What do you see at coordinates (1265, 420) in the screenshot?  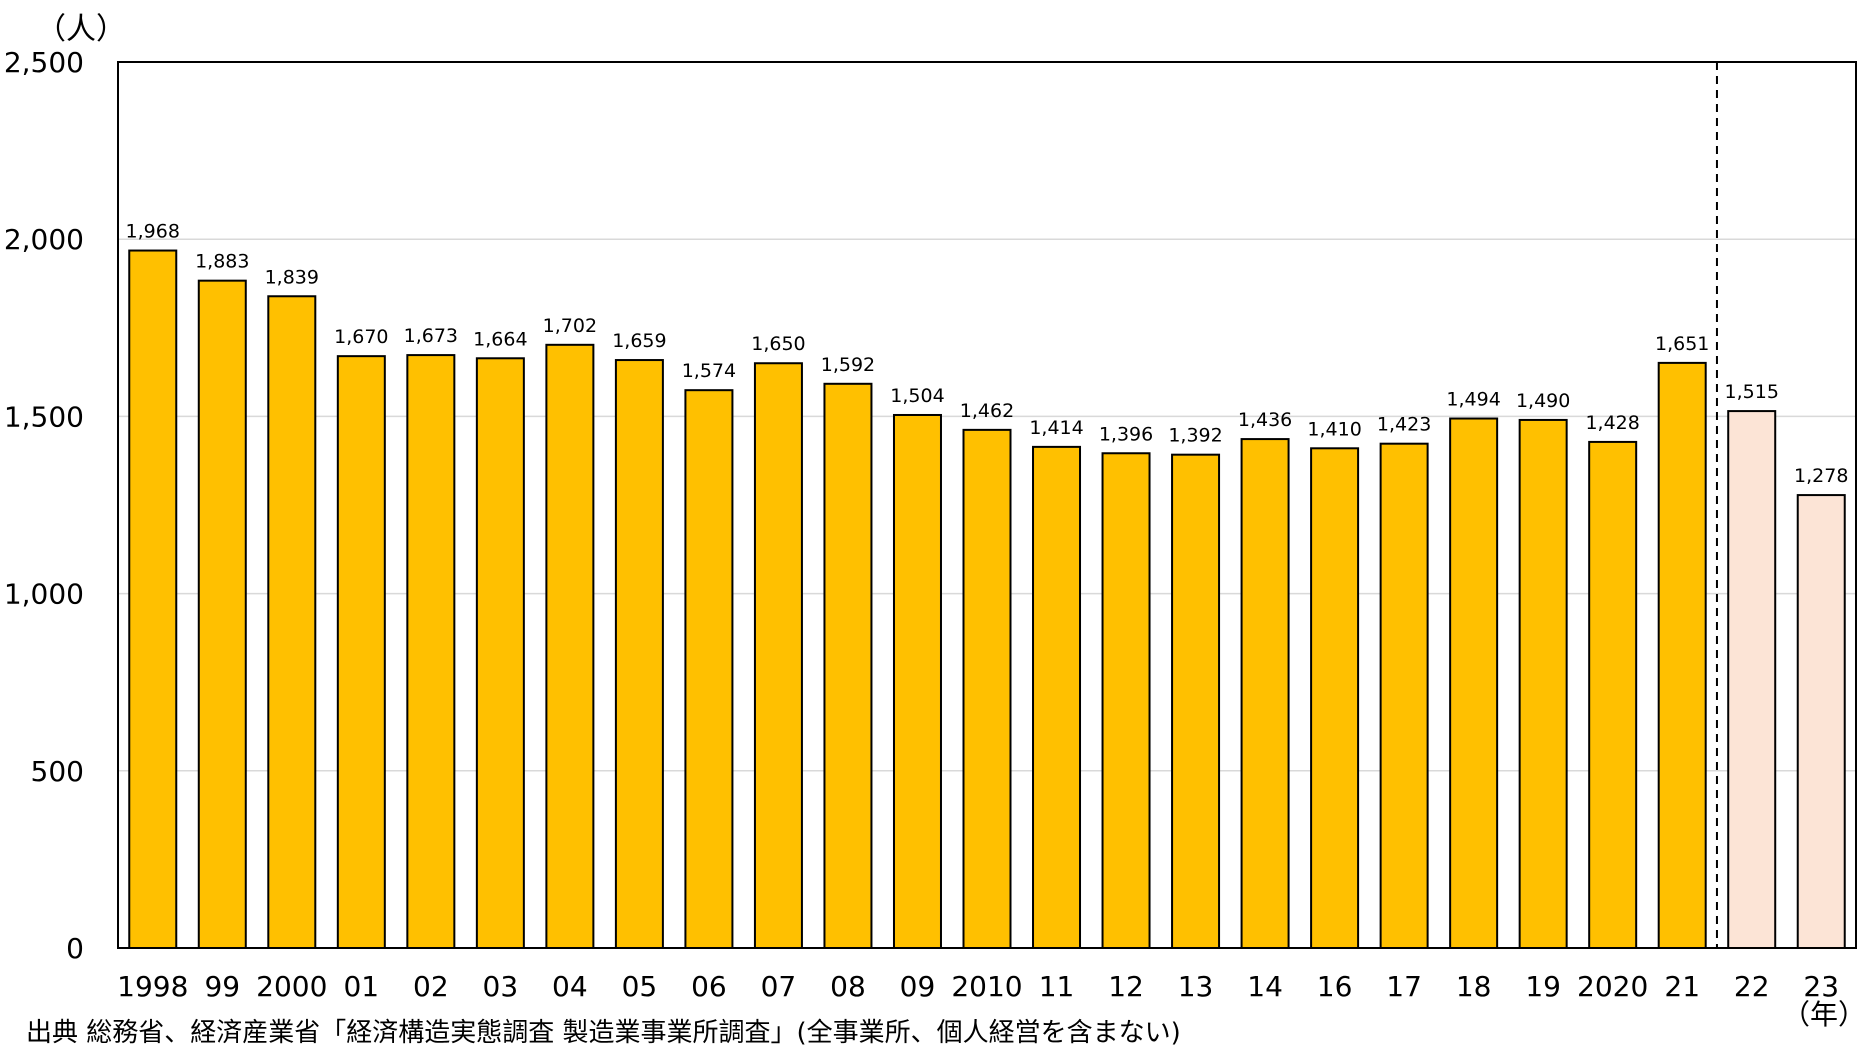 I see `value-label: 1,436` at bounding box center [1265, 420].